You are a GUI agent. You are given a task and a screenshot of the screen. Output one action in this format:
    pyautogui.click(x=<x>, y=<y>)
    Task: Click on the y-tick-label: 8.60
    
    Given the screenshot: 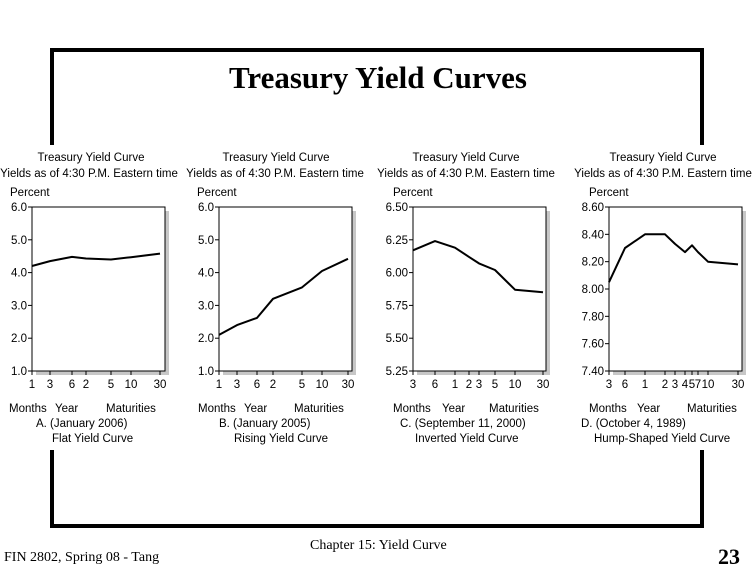 What is the action you would take?
    pyautogui.click(x=593, y=208)
    